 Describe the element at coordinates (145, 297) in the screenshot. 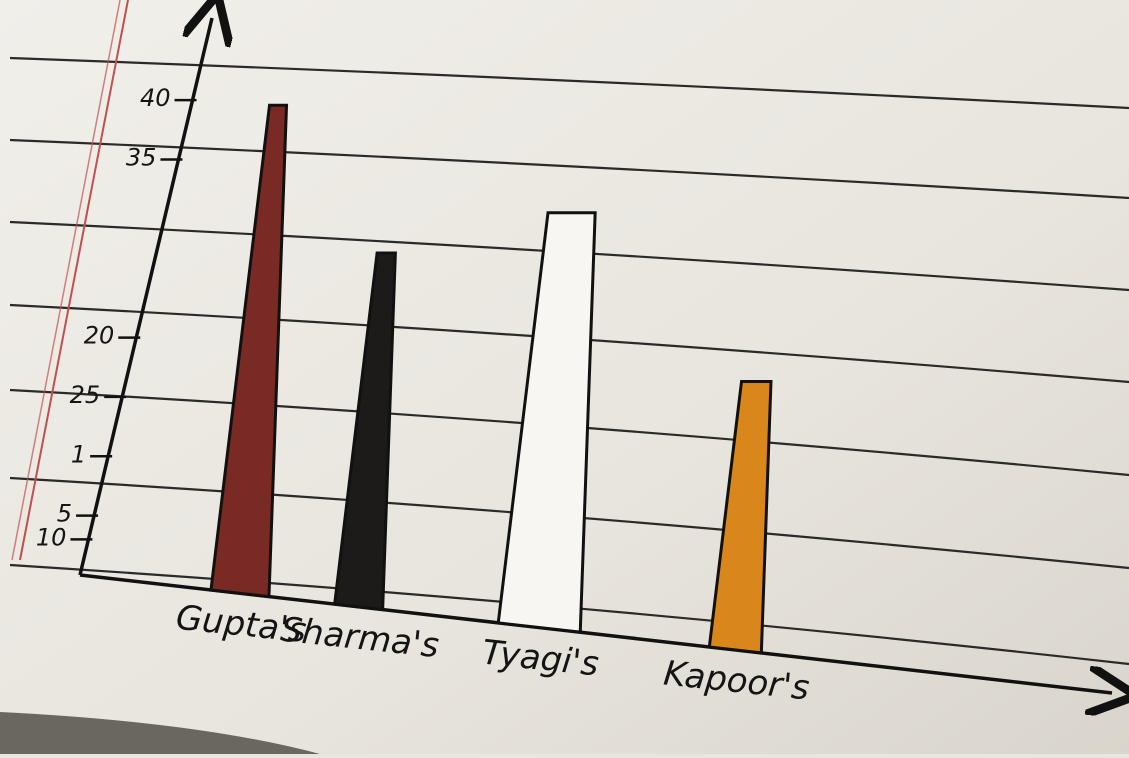

I see `y-axis` at that location.